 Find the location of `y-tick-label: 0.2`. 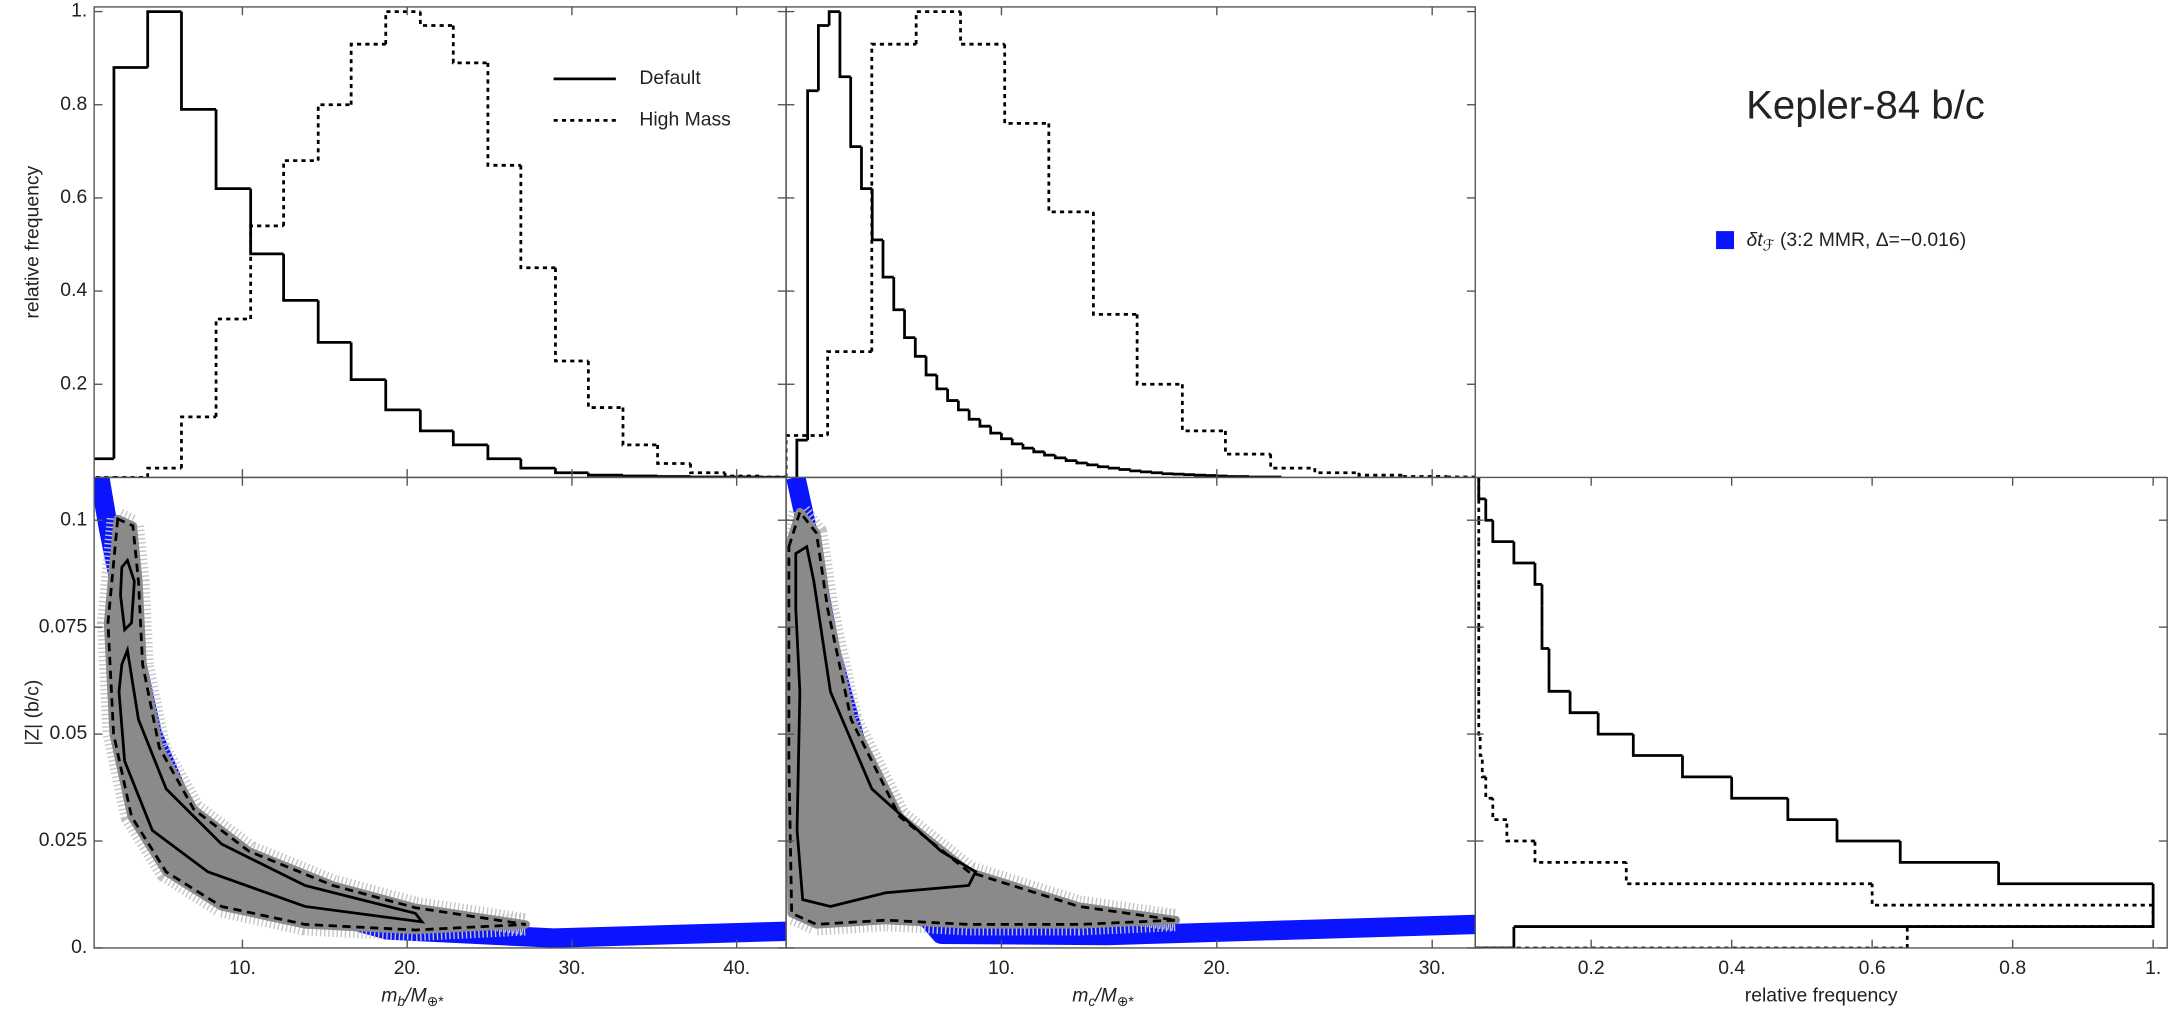

y-tick-label: 0.2 is located at coordinates (73, 383).